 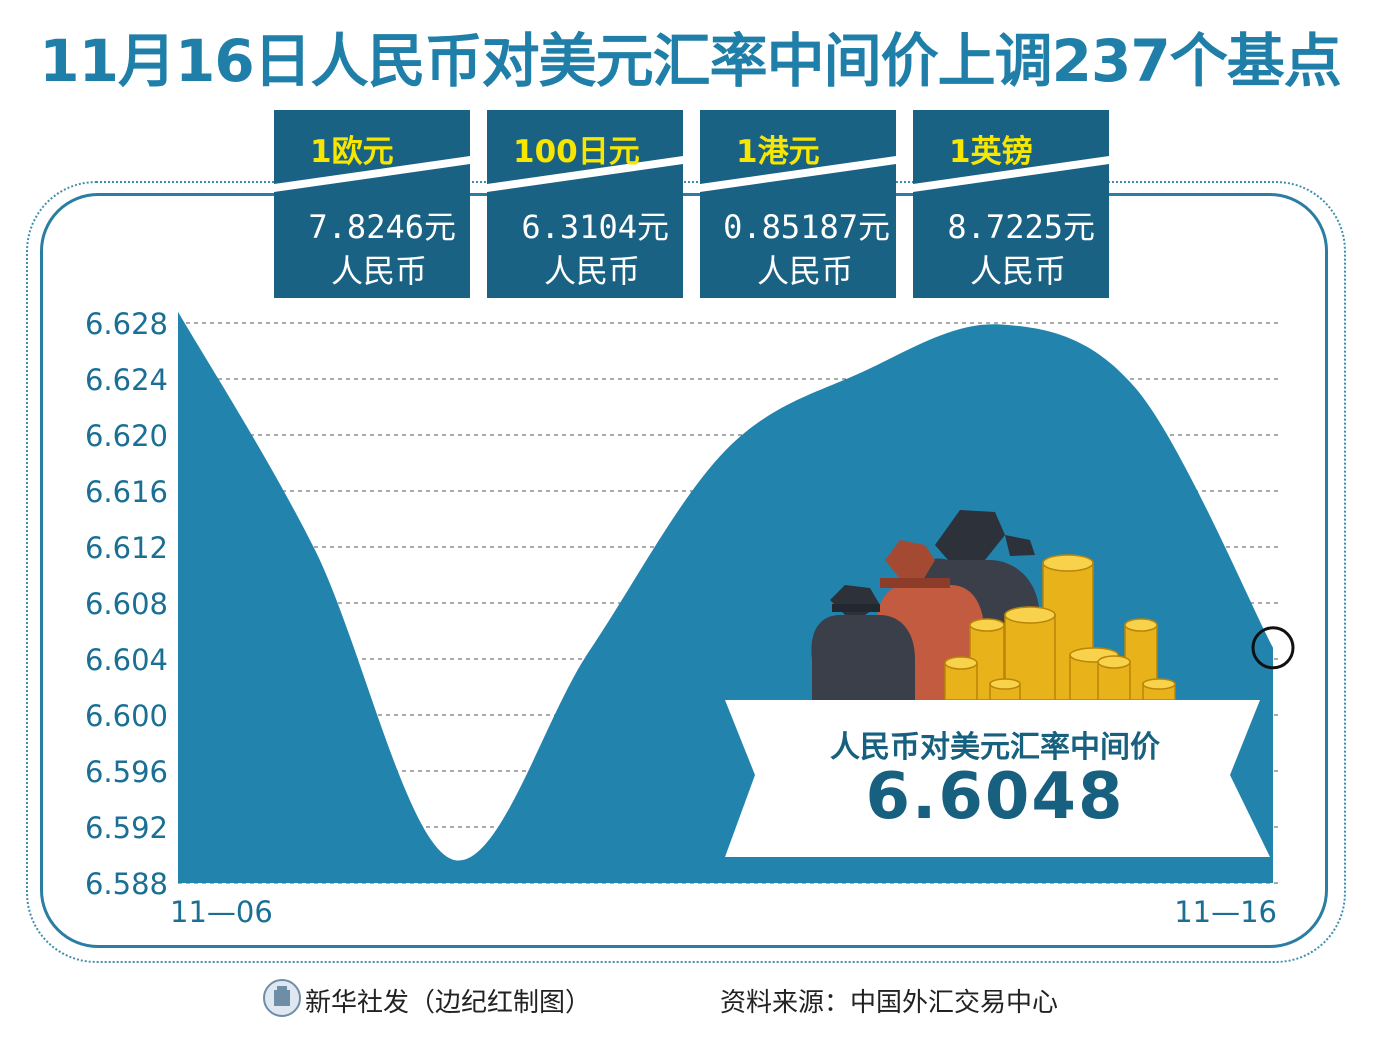 I want to click on y-tick-label: 6.588, so click(x=126, y=884).